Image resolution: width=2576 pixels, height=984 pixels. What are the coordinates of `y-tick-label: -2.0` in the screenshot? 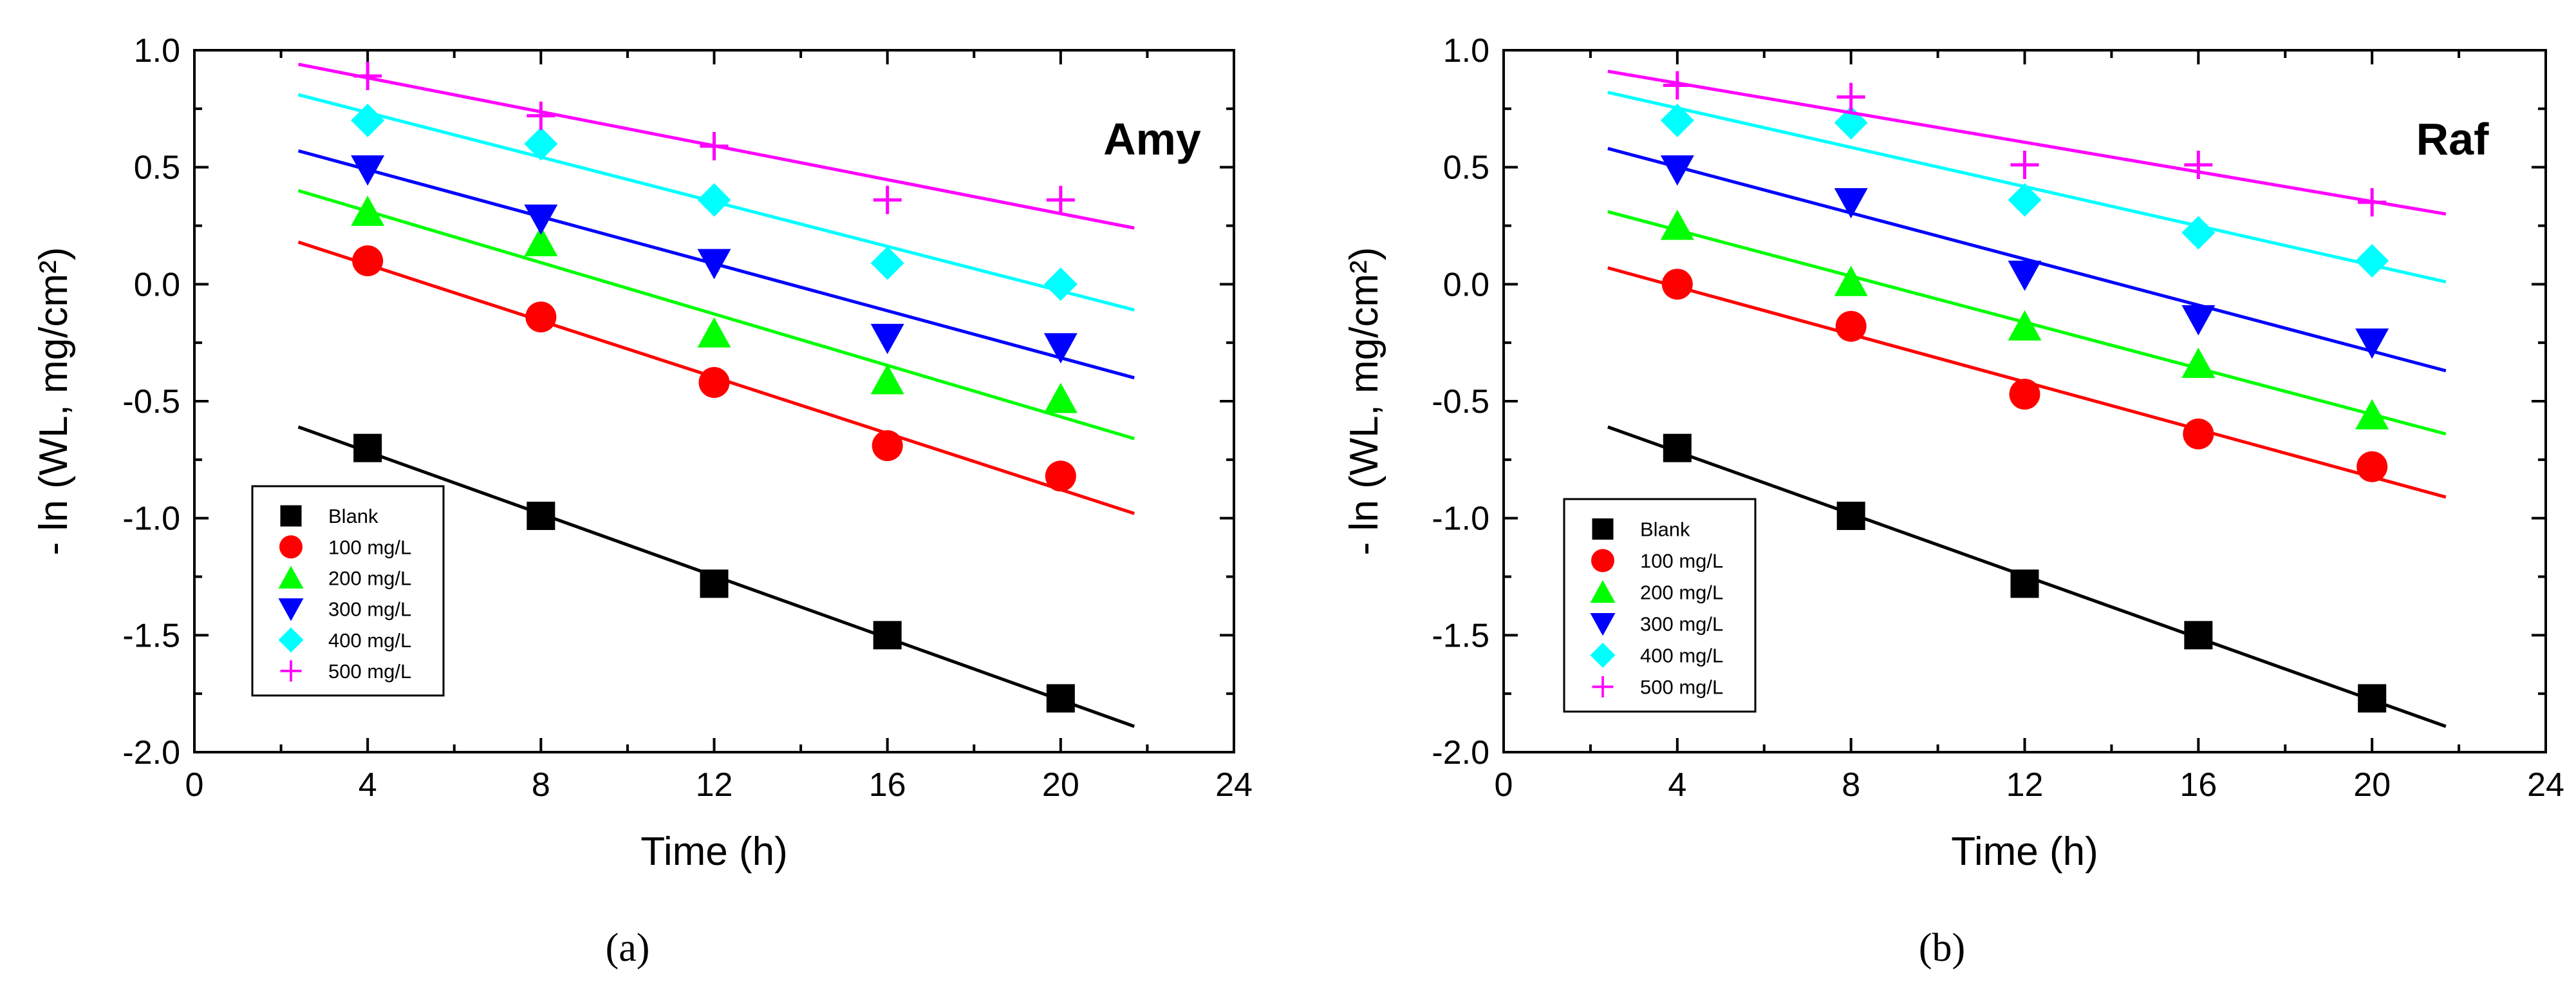 It's located at (151, 752).